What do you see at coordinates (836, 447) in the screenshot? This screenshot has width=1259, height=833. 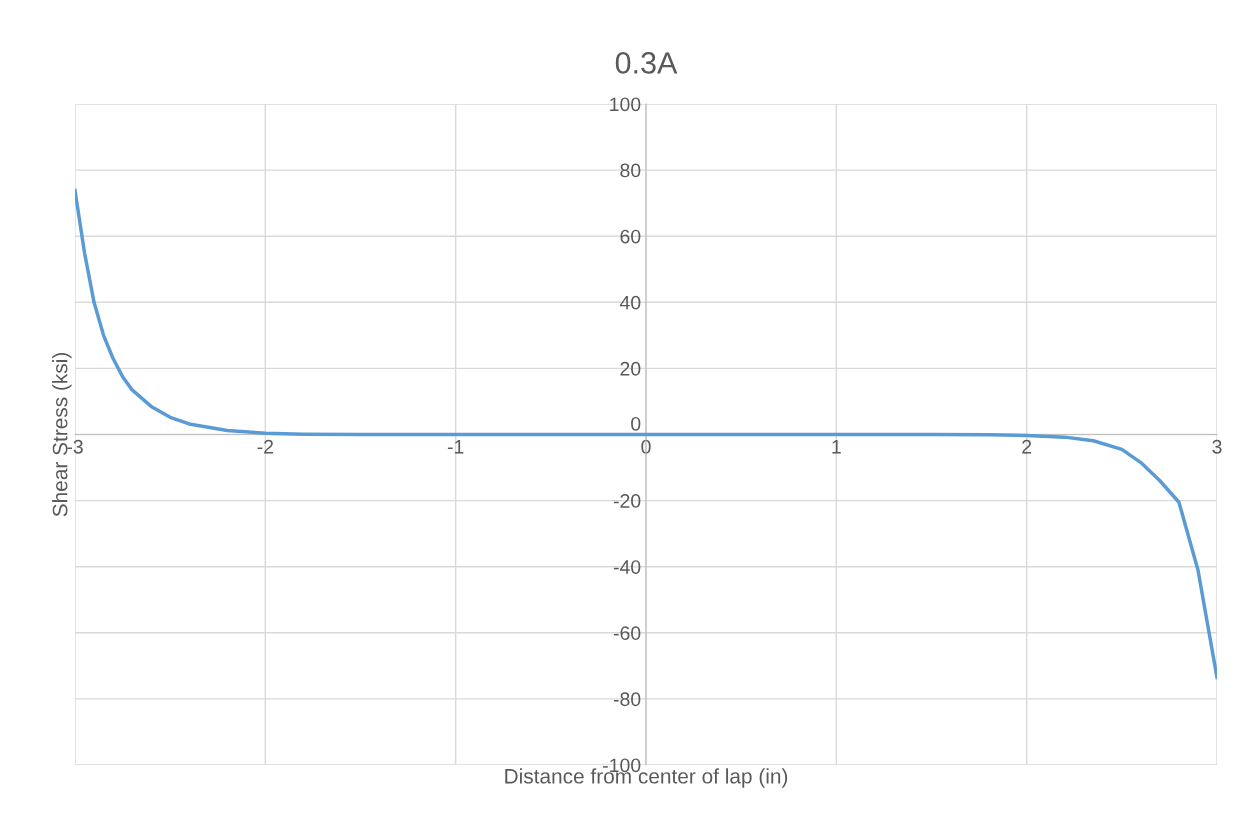 I see `x-tick-label: 1` at bounding box center [836, 447].